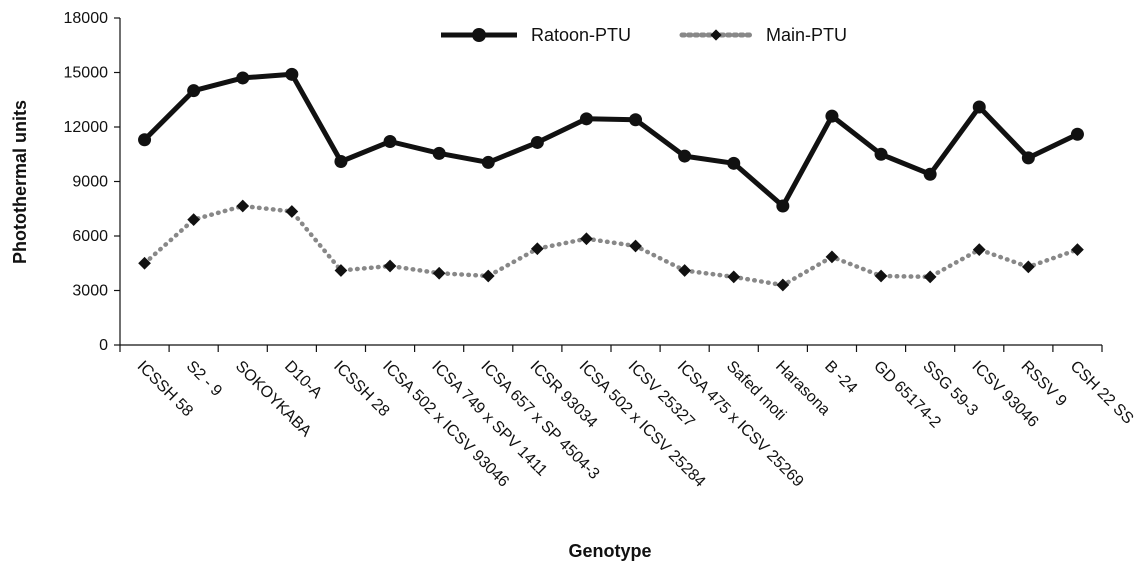 This screenshot has height=564, width=1145. What do you see at coordinates (716, 35) in the screenshot?
I see `legend-marker-main` at bounding box center [716, 35].